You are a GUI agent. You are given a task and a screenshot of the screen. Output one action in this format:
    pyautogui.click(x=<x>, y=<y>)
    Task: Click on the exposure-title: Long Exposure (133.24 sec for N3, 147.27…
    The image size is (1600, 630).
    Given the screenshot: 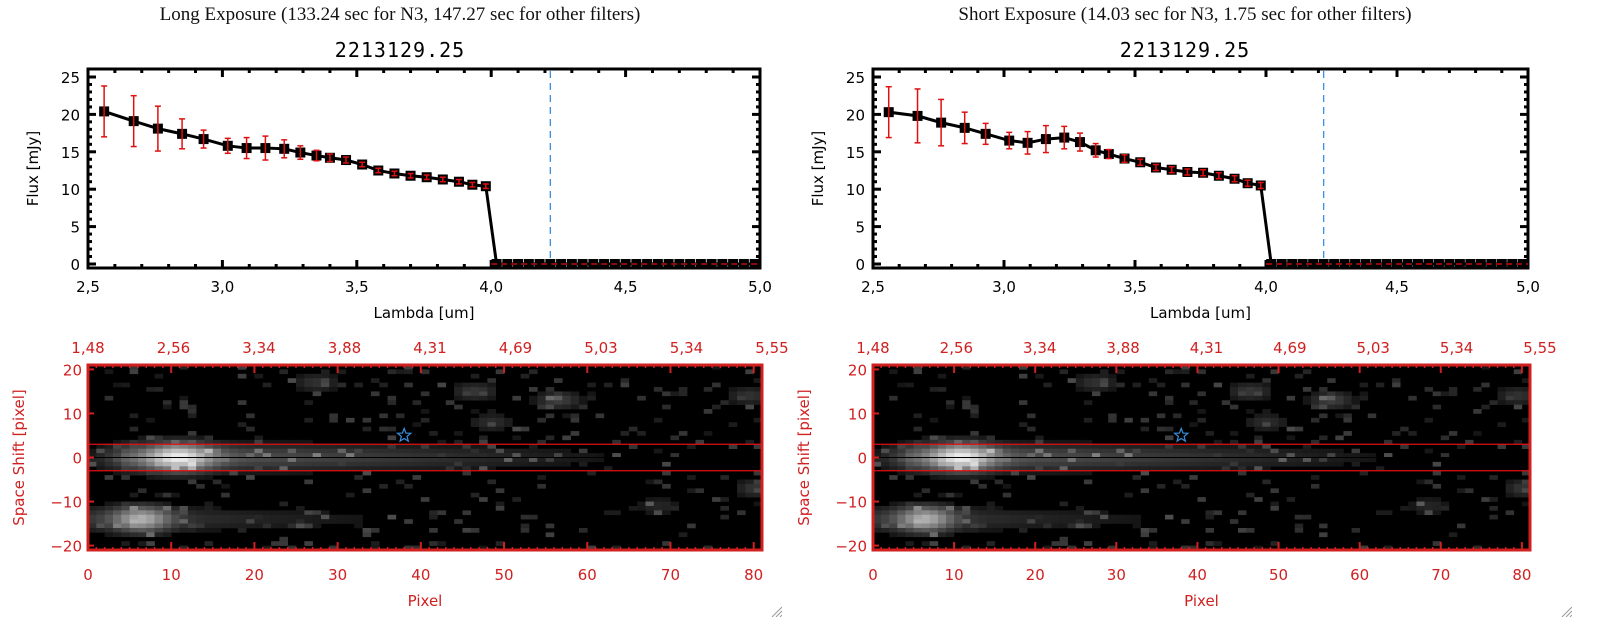 What is the action you would take?
    pyautogui.click(x=400, y=14)
    